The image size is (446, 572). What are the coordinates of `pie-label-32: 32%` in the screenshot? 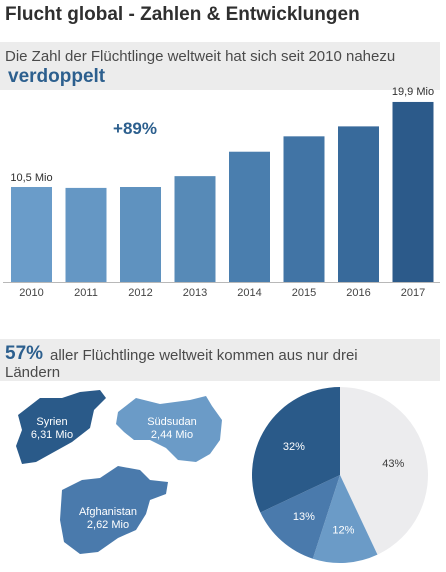 It's located at (294, 447).